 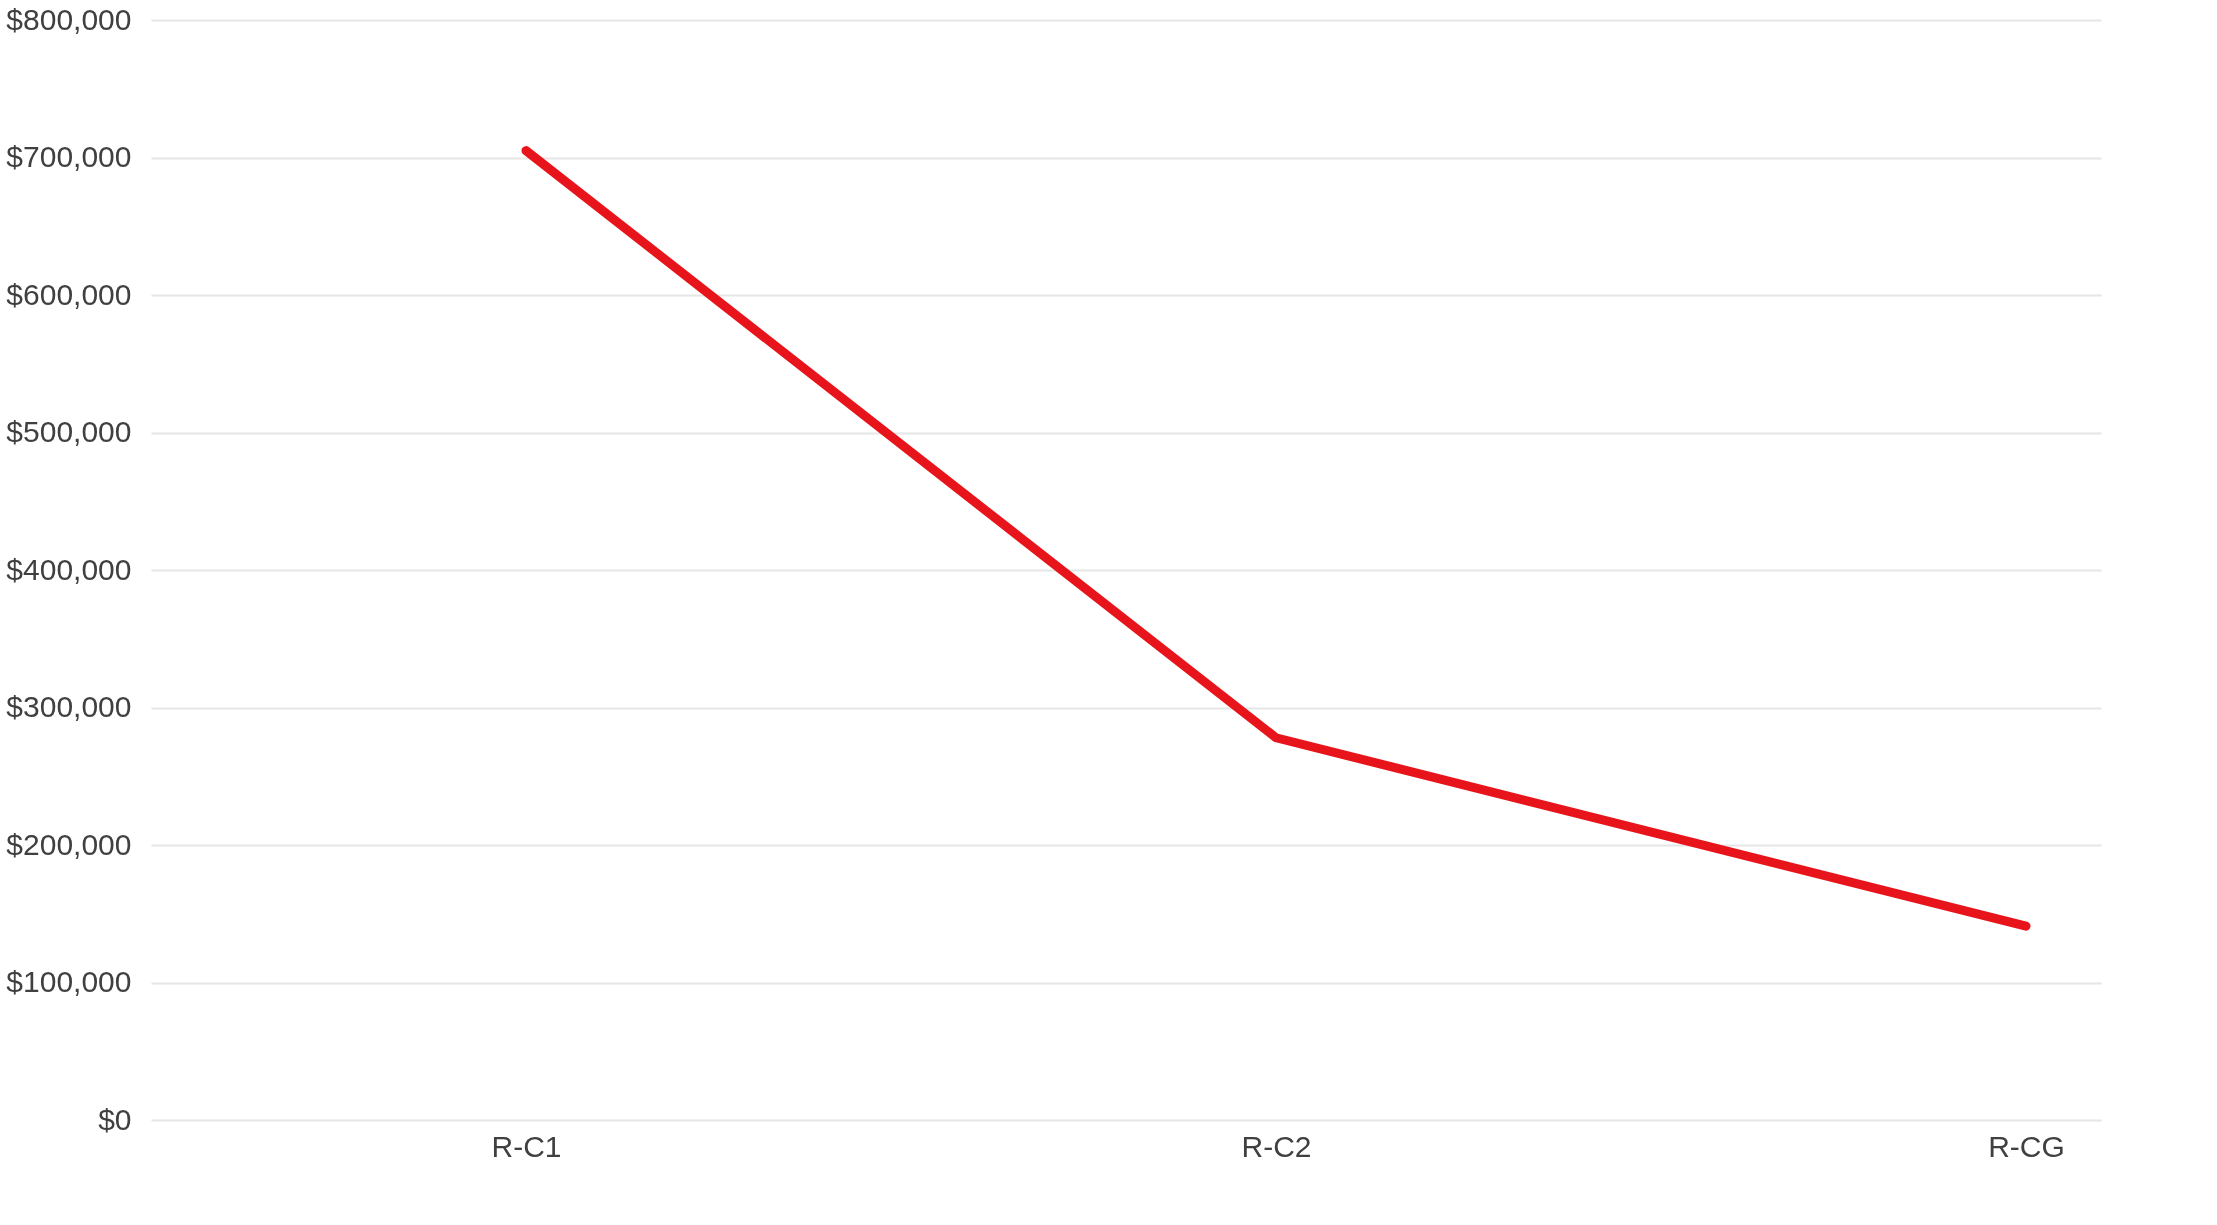 I want to click on y-tick-label: $100,000, so click(x=69, y=981).